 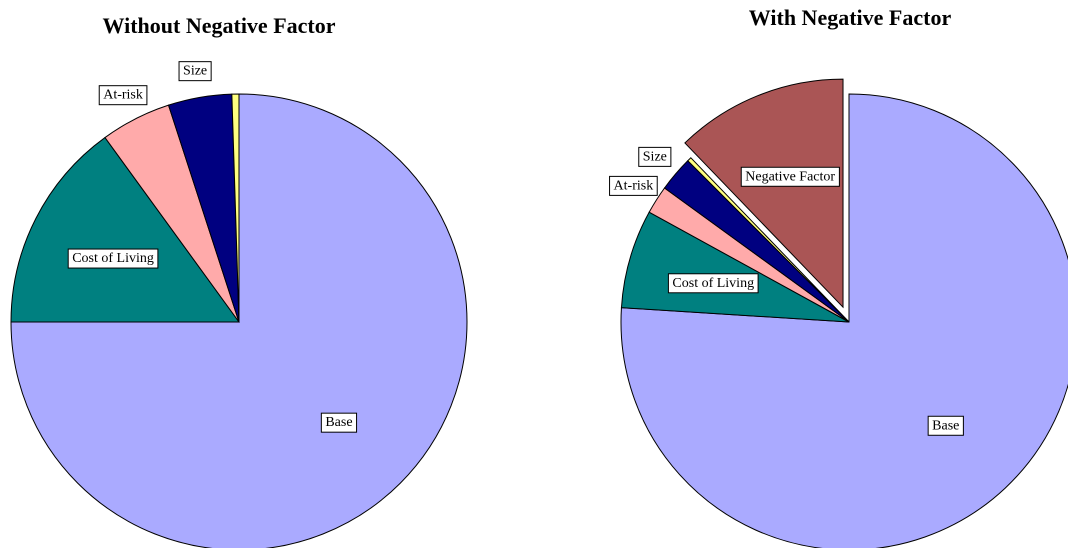 I want to click on chart-title: With Negative Factor, so click(x=850, y=17).